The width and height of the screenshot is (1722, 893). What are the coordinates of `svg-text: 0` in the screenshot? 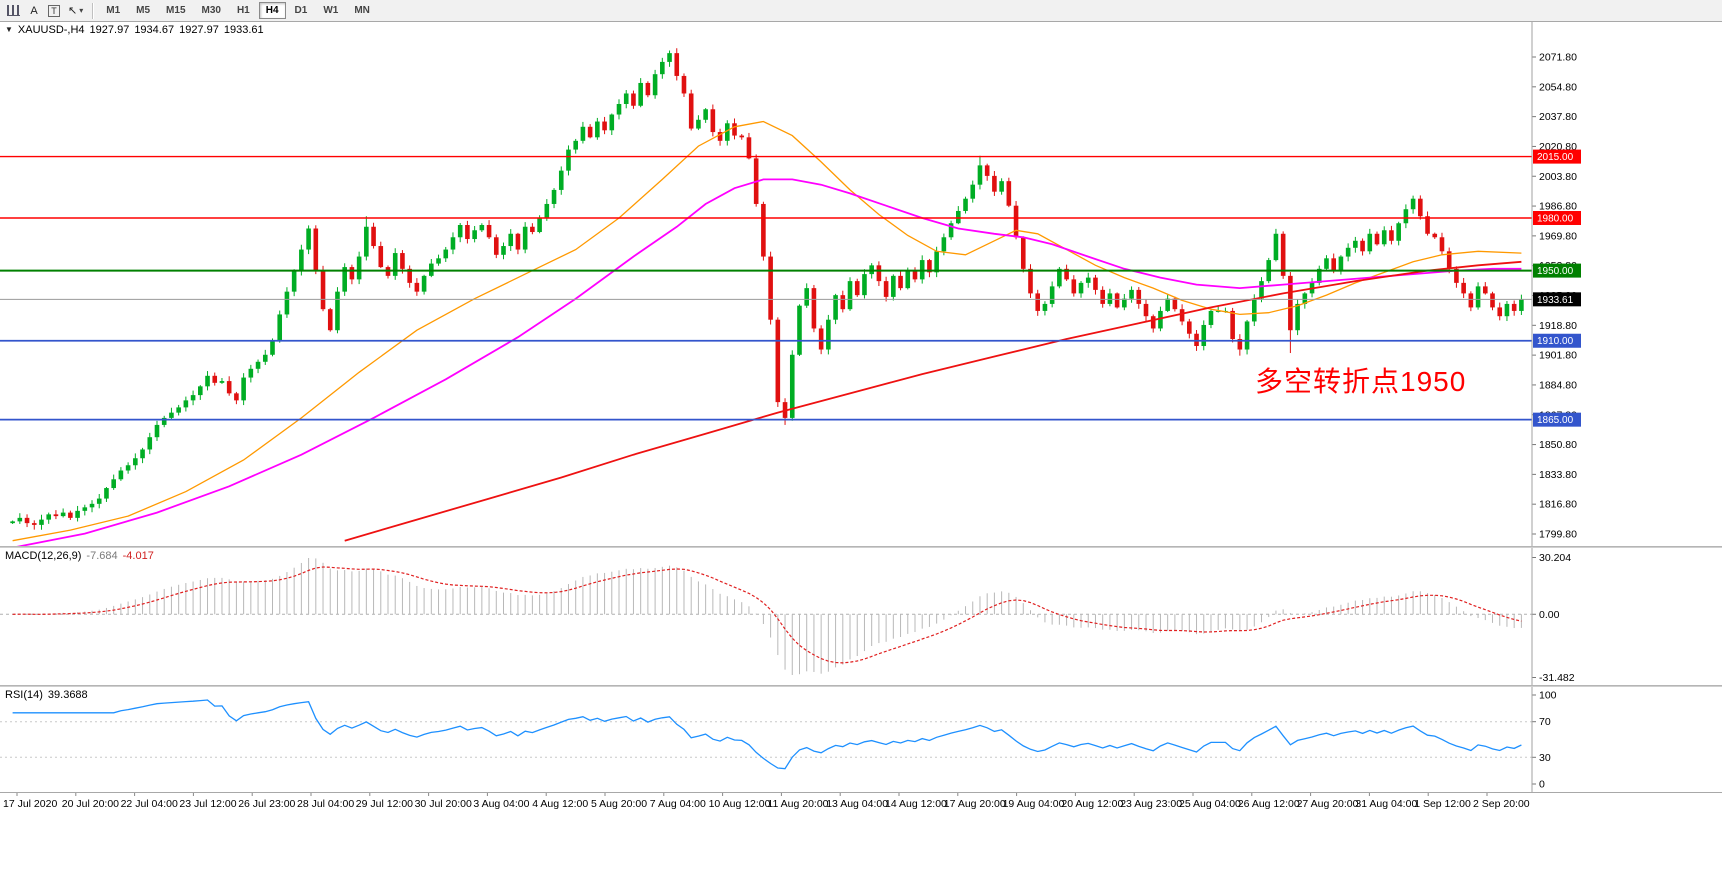 It's located at (1542, 785).